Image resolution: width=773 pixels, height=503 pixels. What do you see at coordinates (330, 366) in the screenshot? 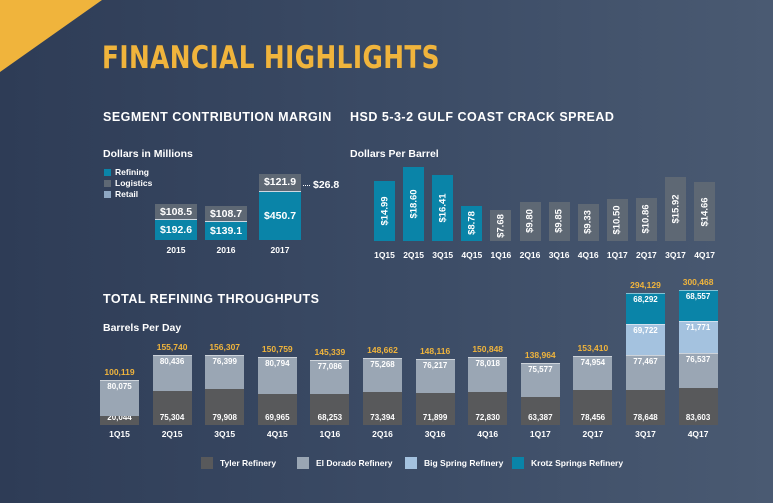
I see `el-dorado-value-label: 77,086` at bounding box center [330, 366].